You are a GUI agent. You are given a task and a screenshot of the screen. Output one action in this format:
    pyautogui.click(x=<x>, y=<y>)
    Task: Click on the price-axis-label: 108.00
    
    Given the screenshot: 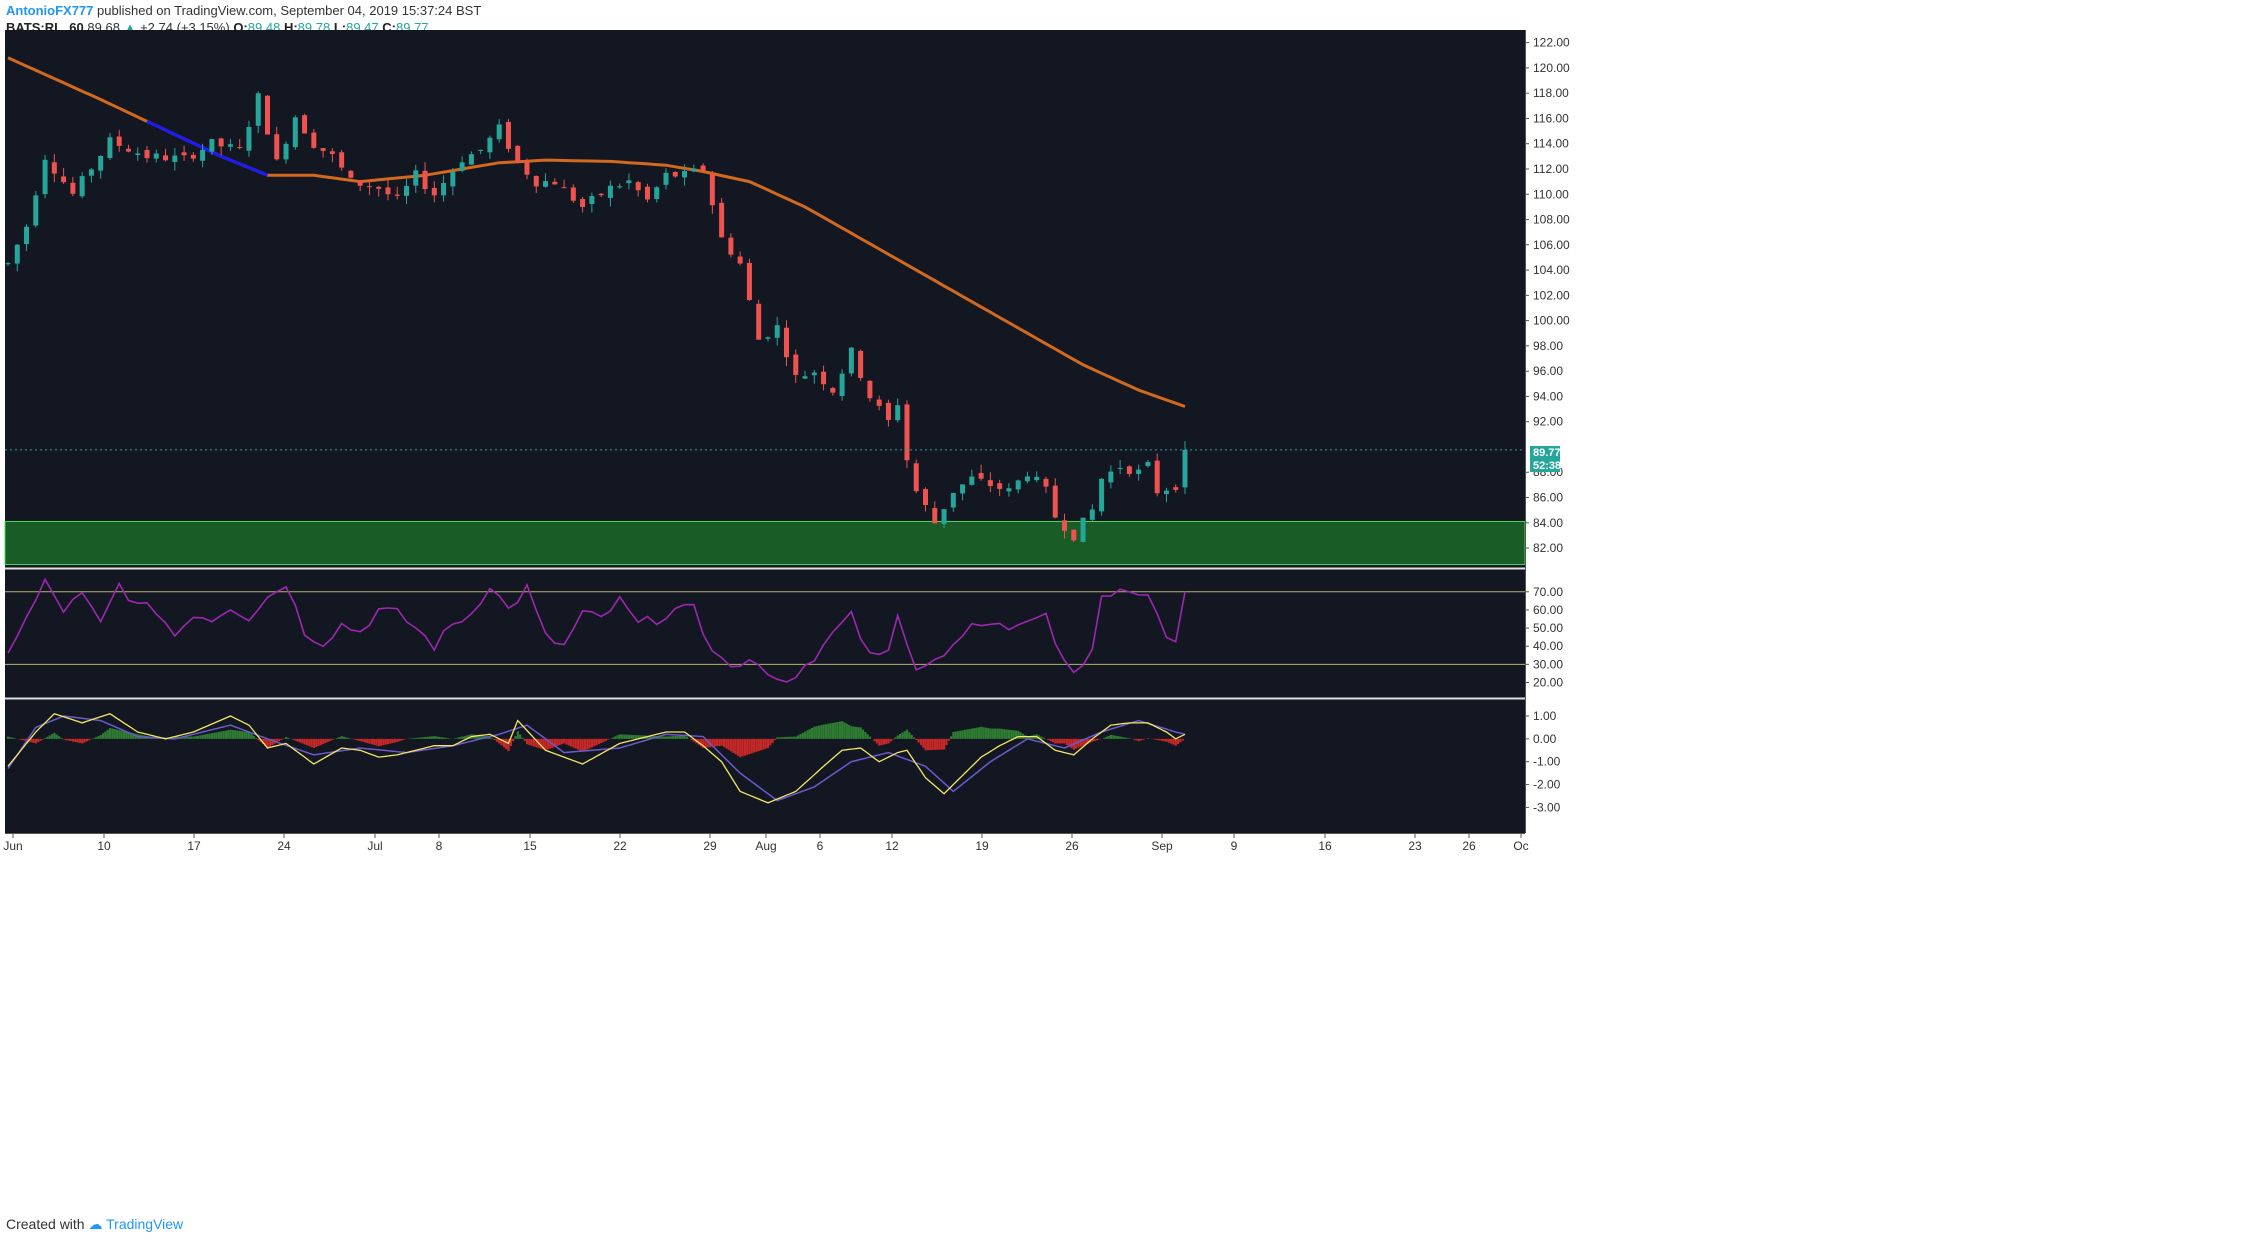 What is the action you would take?
    pyautogui.click(x=1551, y=220)
    